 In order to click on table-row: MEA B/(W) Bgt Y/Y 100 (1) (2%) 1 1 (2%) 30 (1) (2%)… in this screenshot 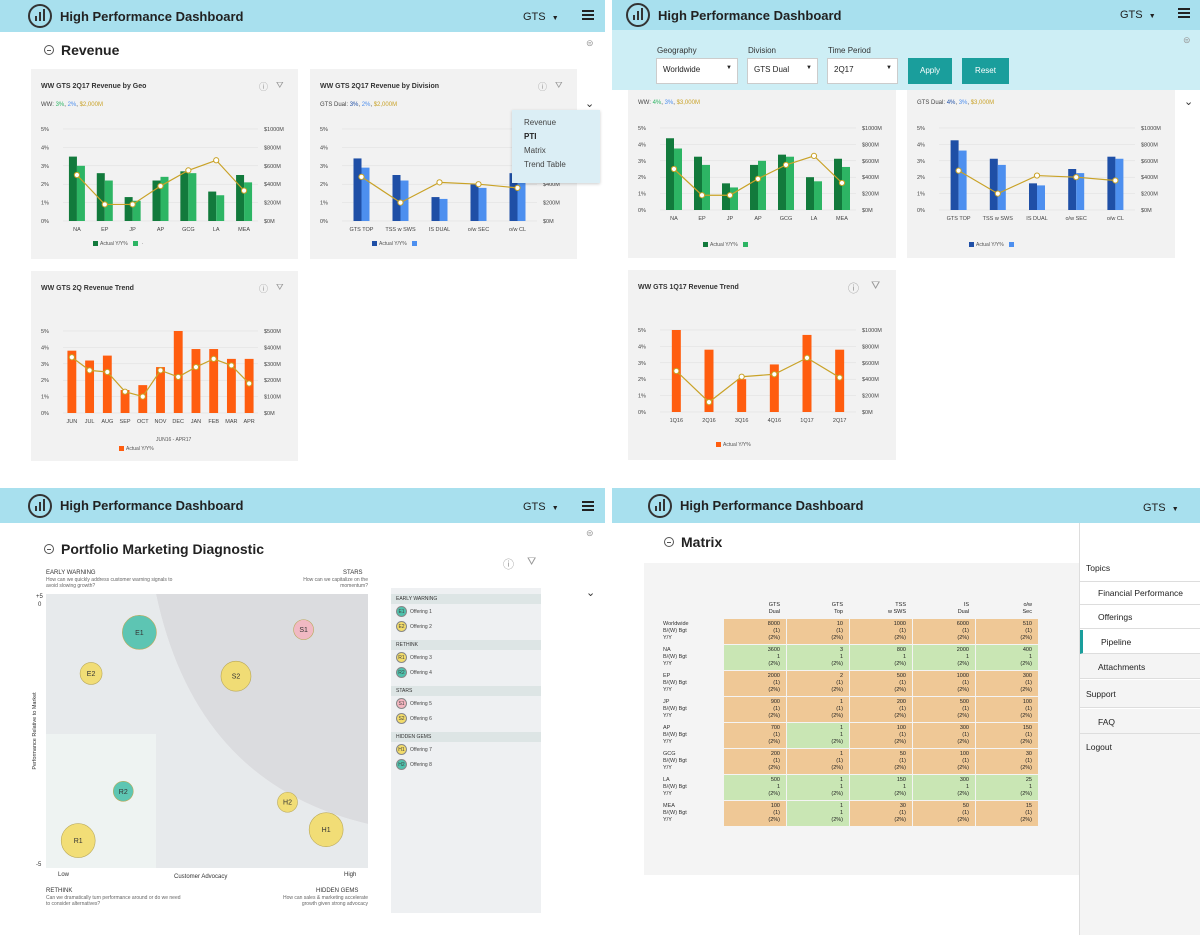, I will do `click(849, 813)`.